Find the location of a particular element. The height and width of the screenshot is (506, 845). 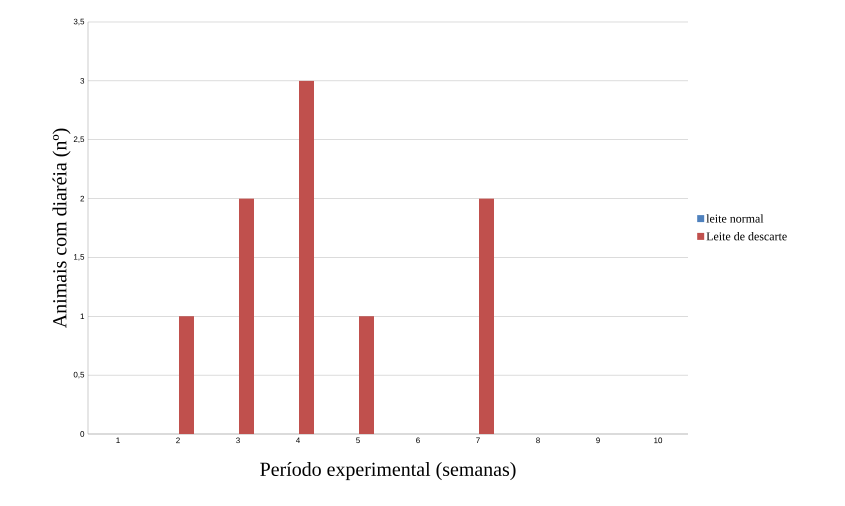

x-axis-title: Período experimental (semanas) is located at coordinates (388, 471).